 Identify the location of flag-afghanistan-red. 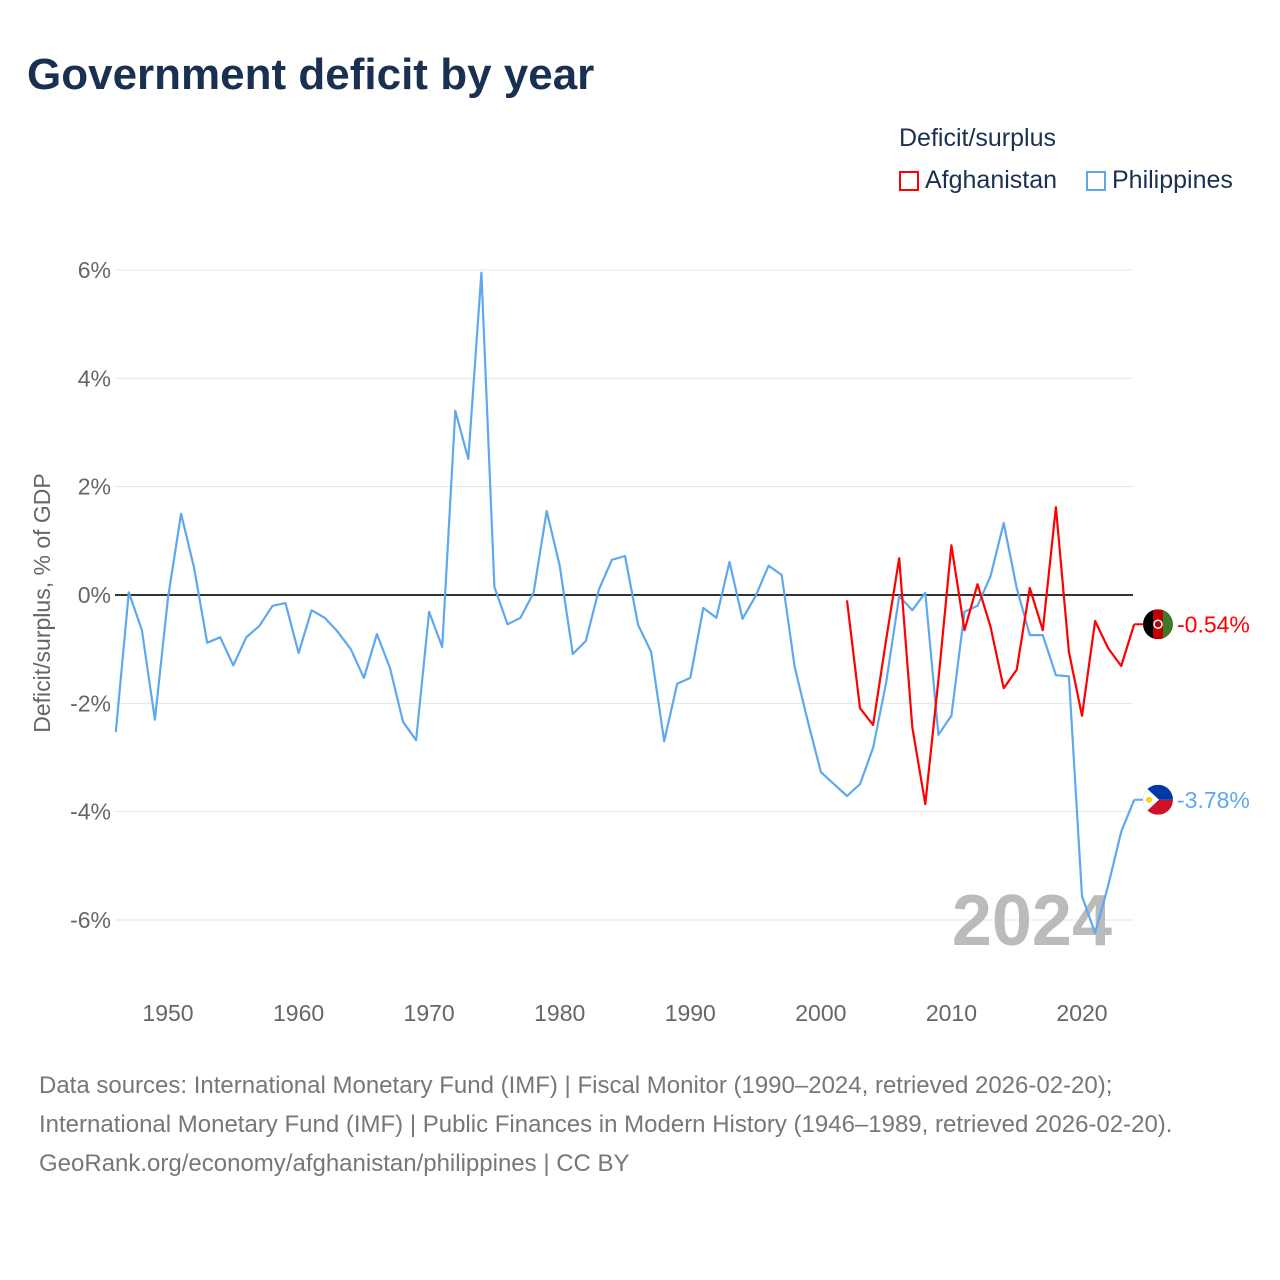
(1158, 624).